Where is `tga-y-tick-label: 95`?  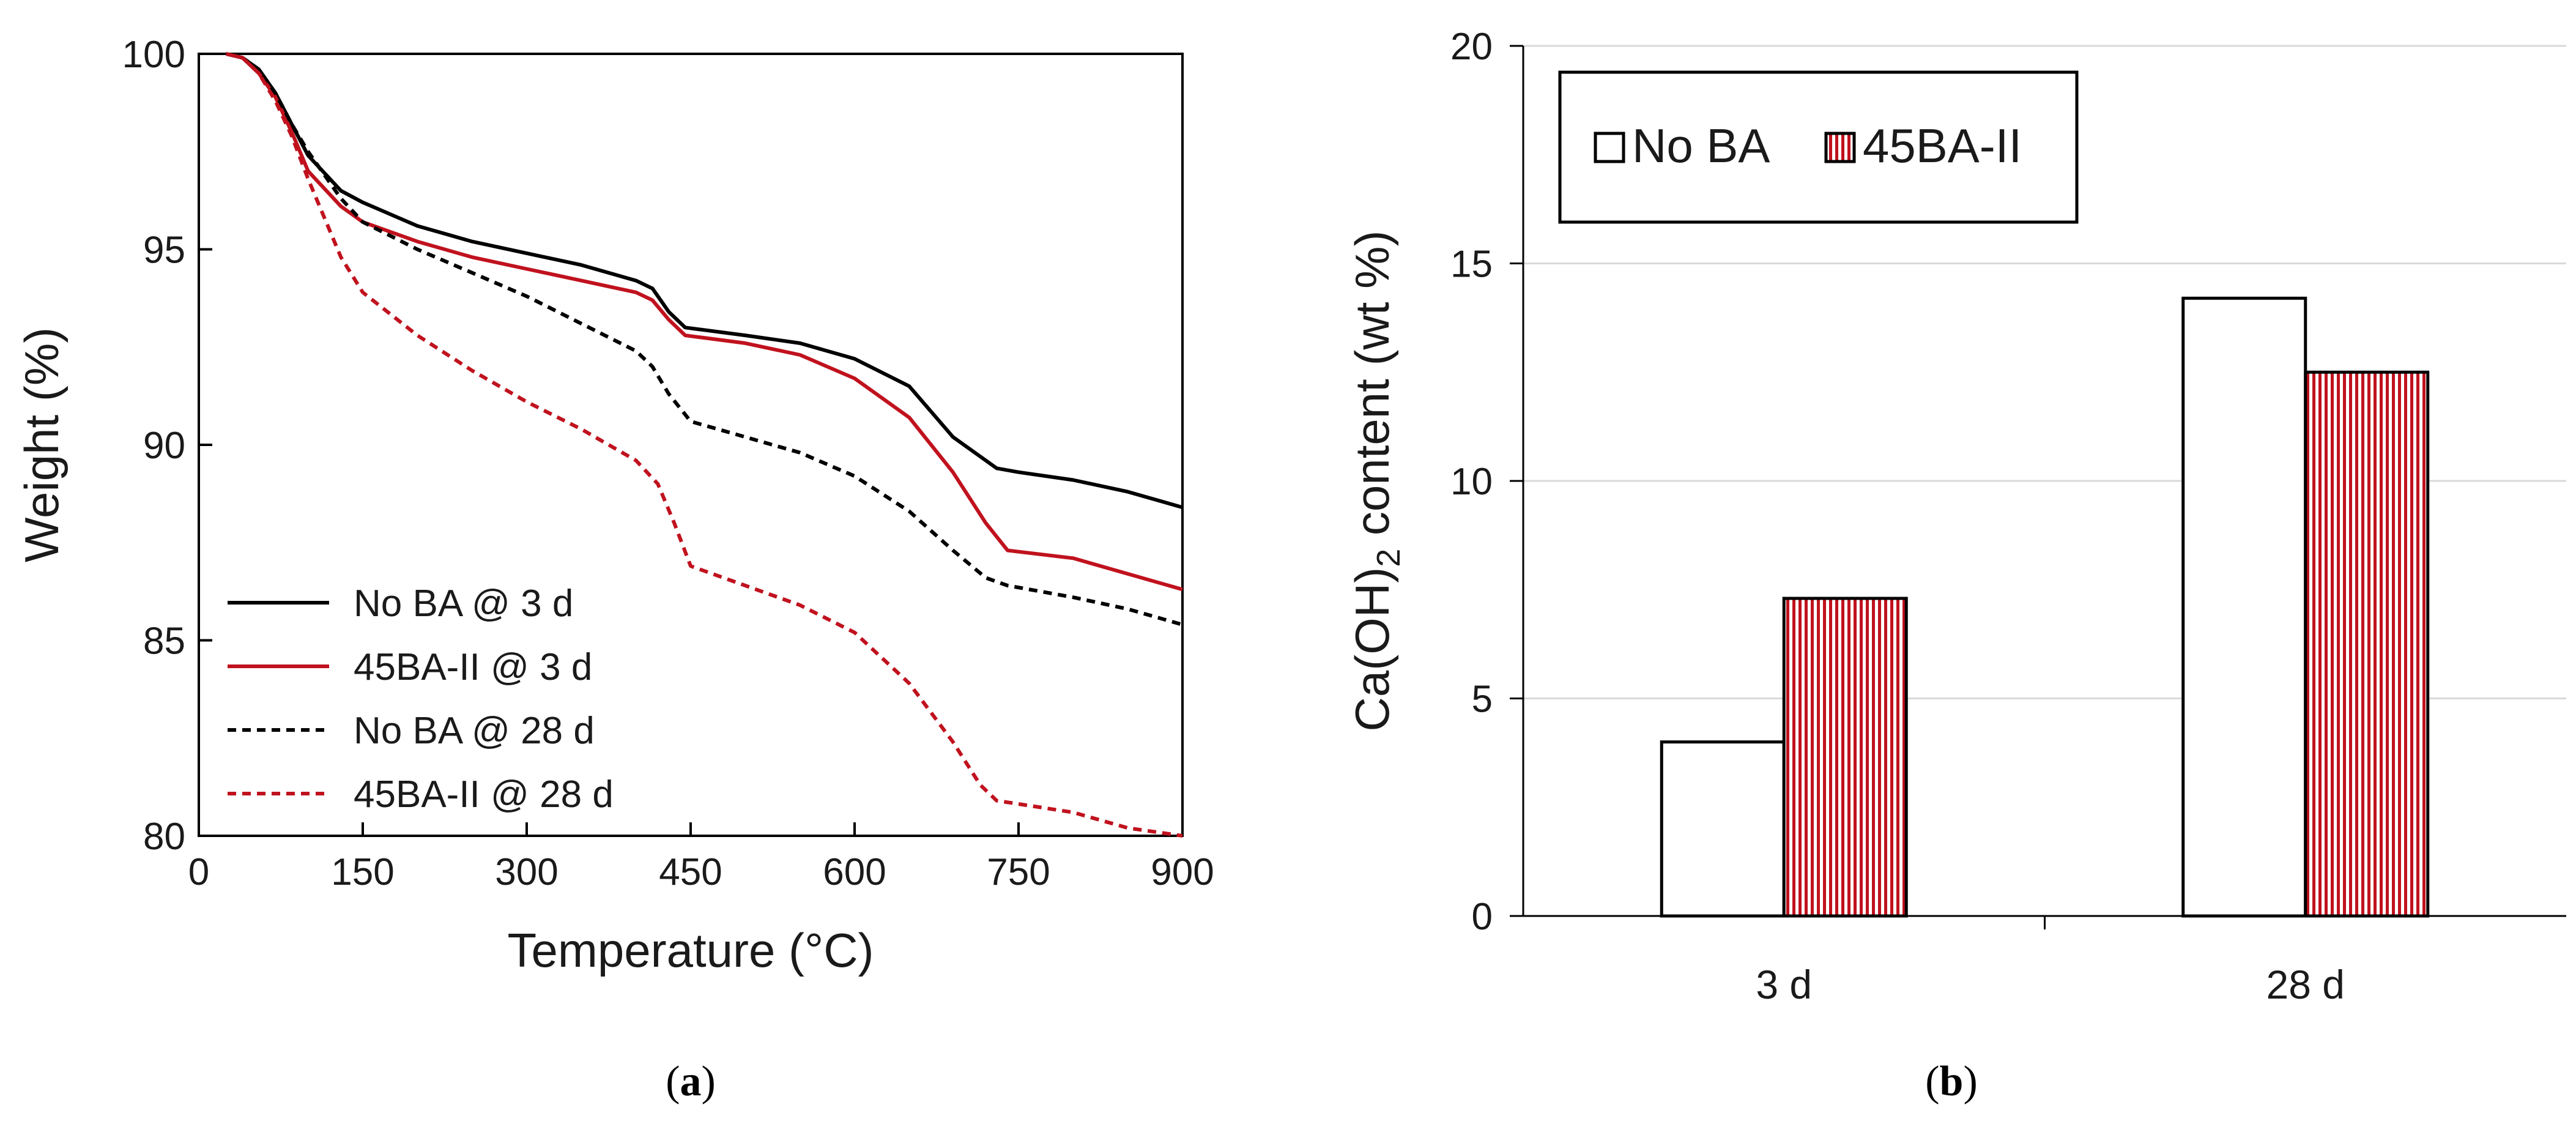
tga-y-tick-label: 95 is located at coordinates (164, 251).